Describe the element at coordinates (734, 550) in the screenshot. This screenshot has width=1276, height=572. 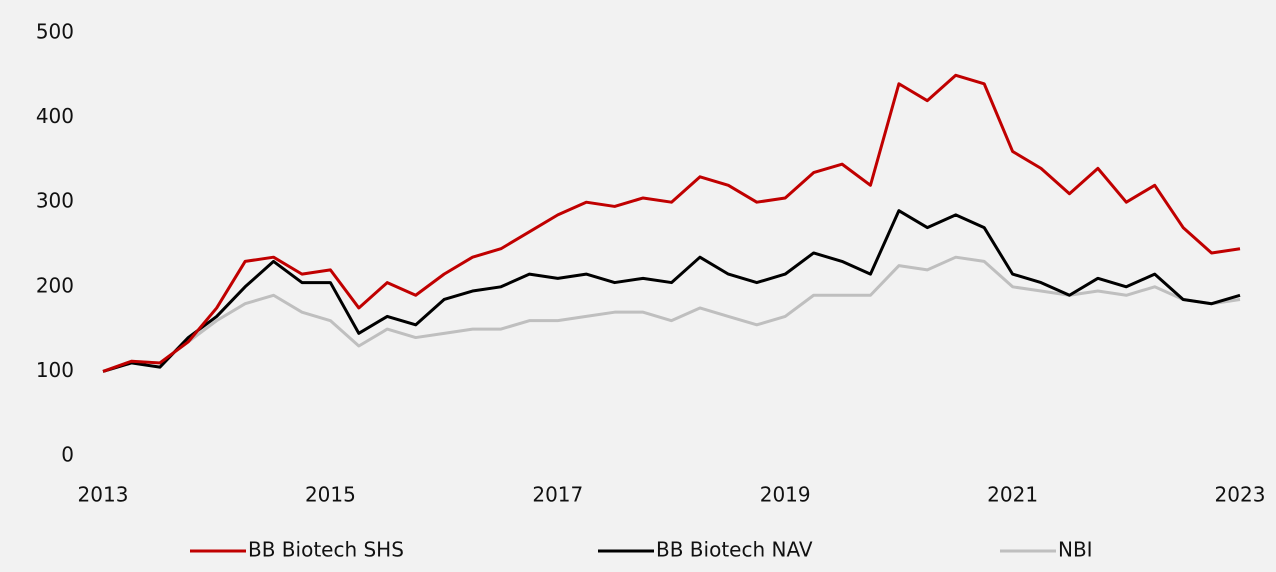
I see `legend-label: BB Biotech NAV` at that location.